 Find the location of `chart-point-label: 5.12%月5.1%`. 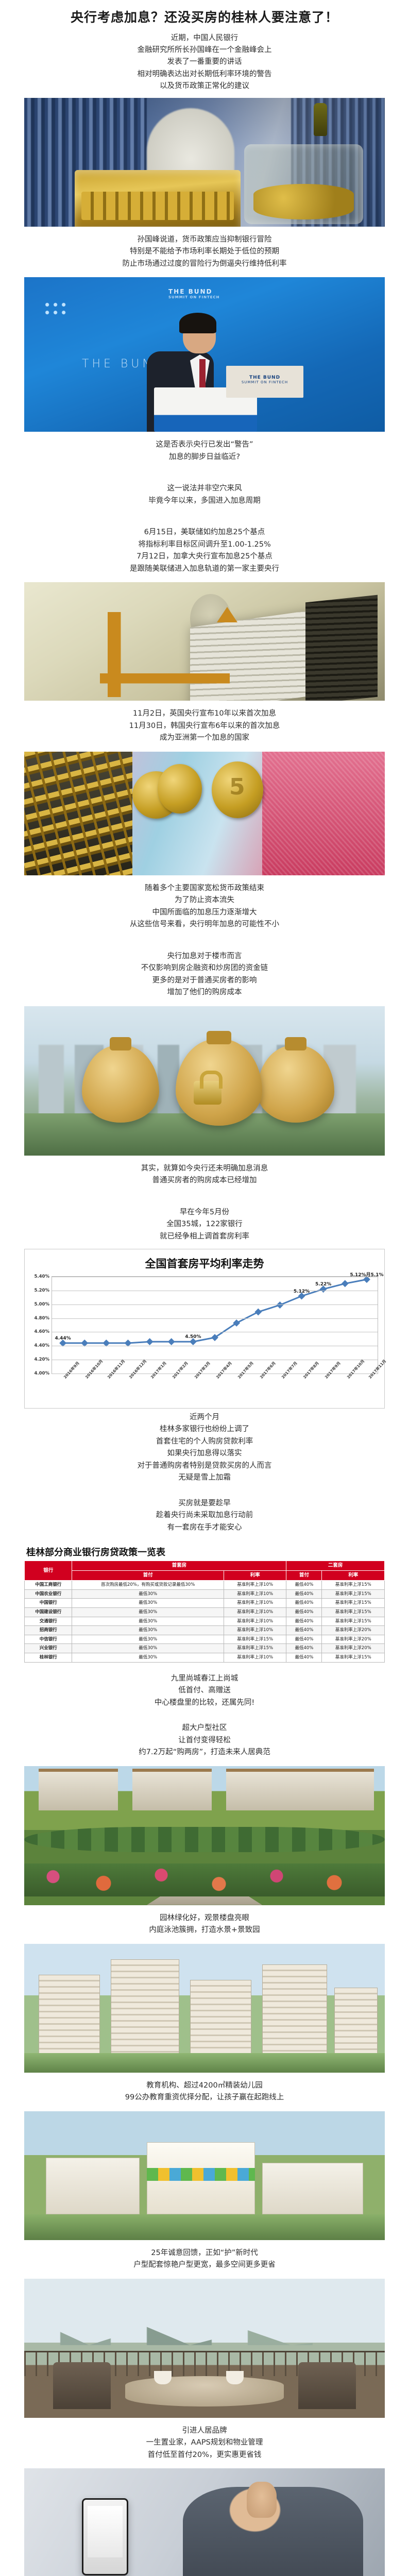

chart-point-label: 5.12%月5.1% is located at coordinates (367, 1275).